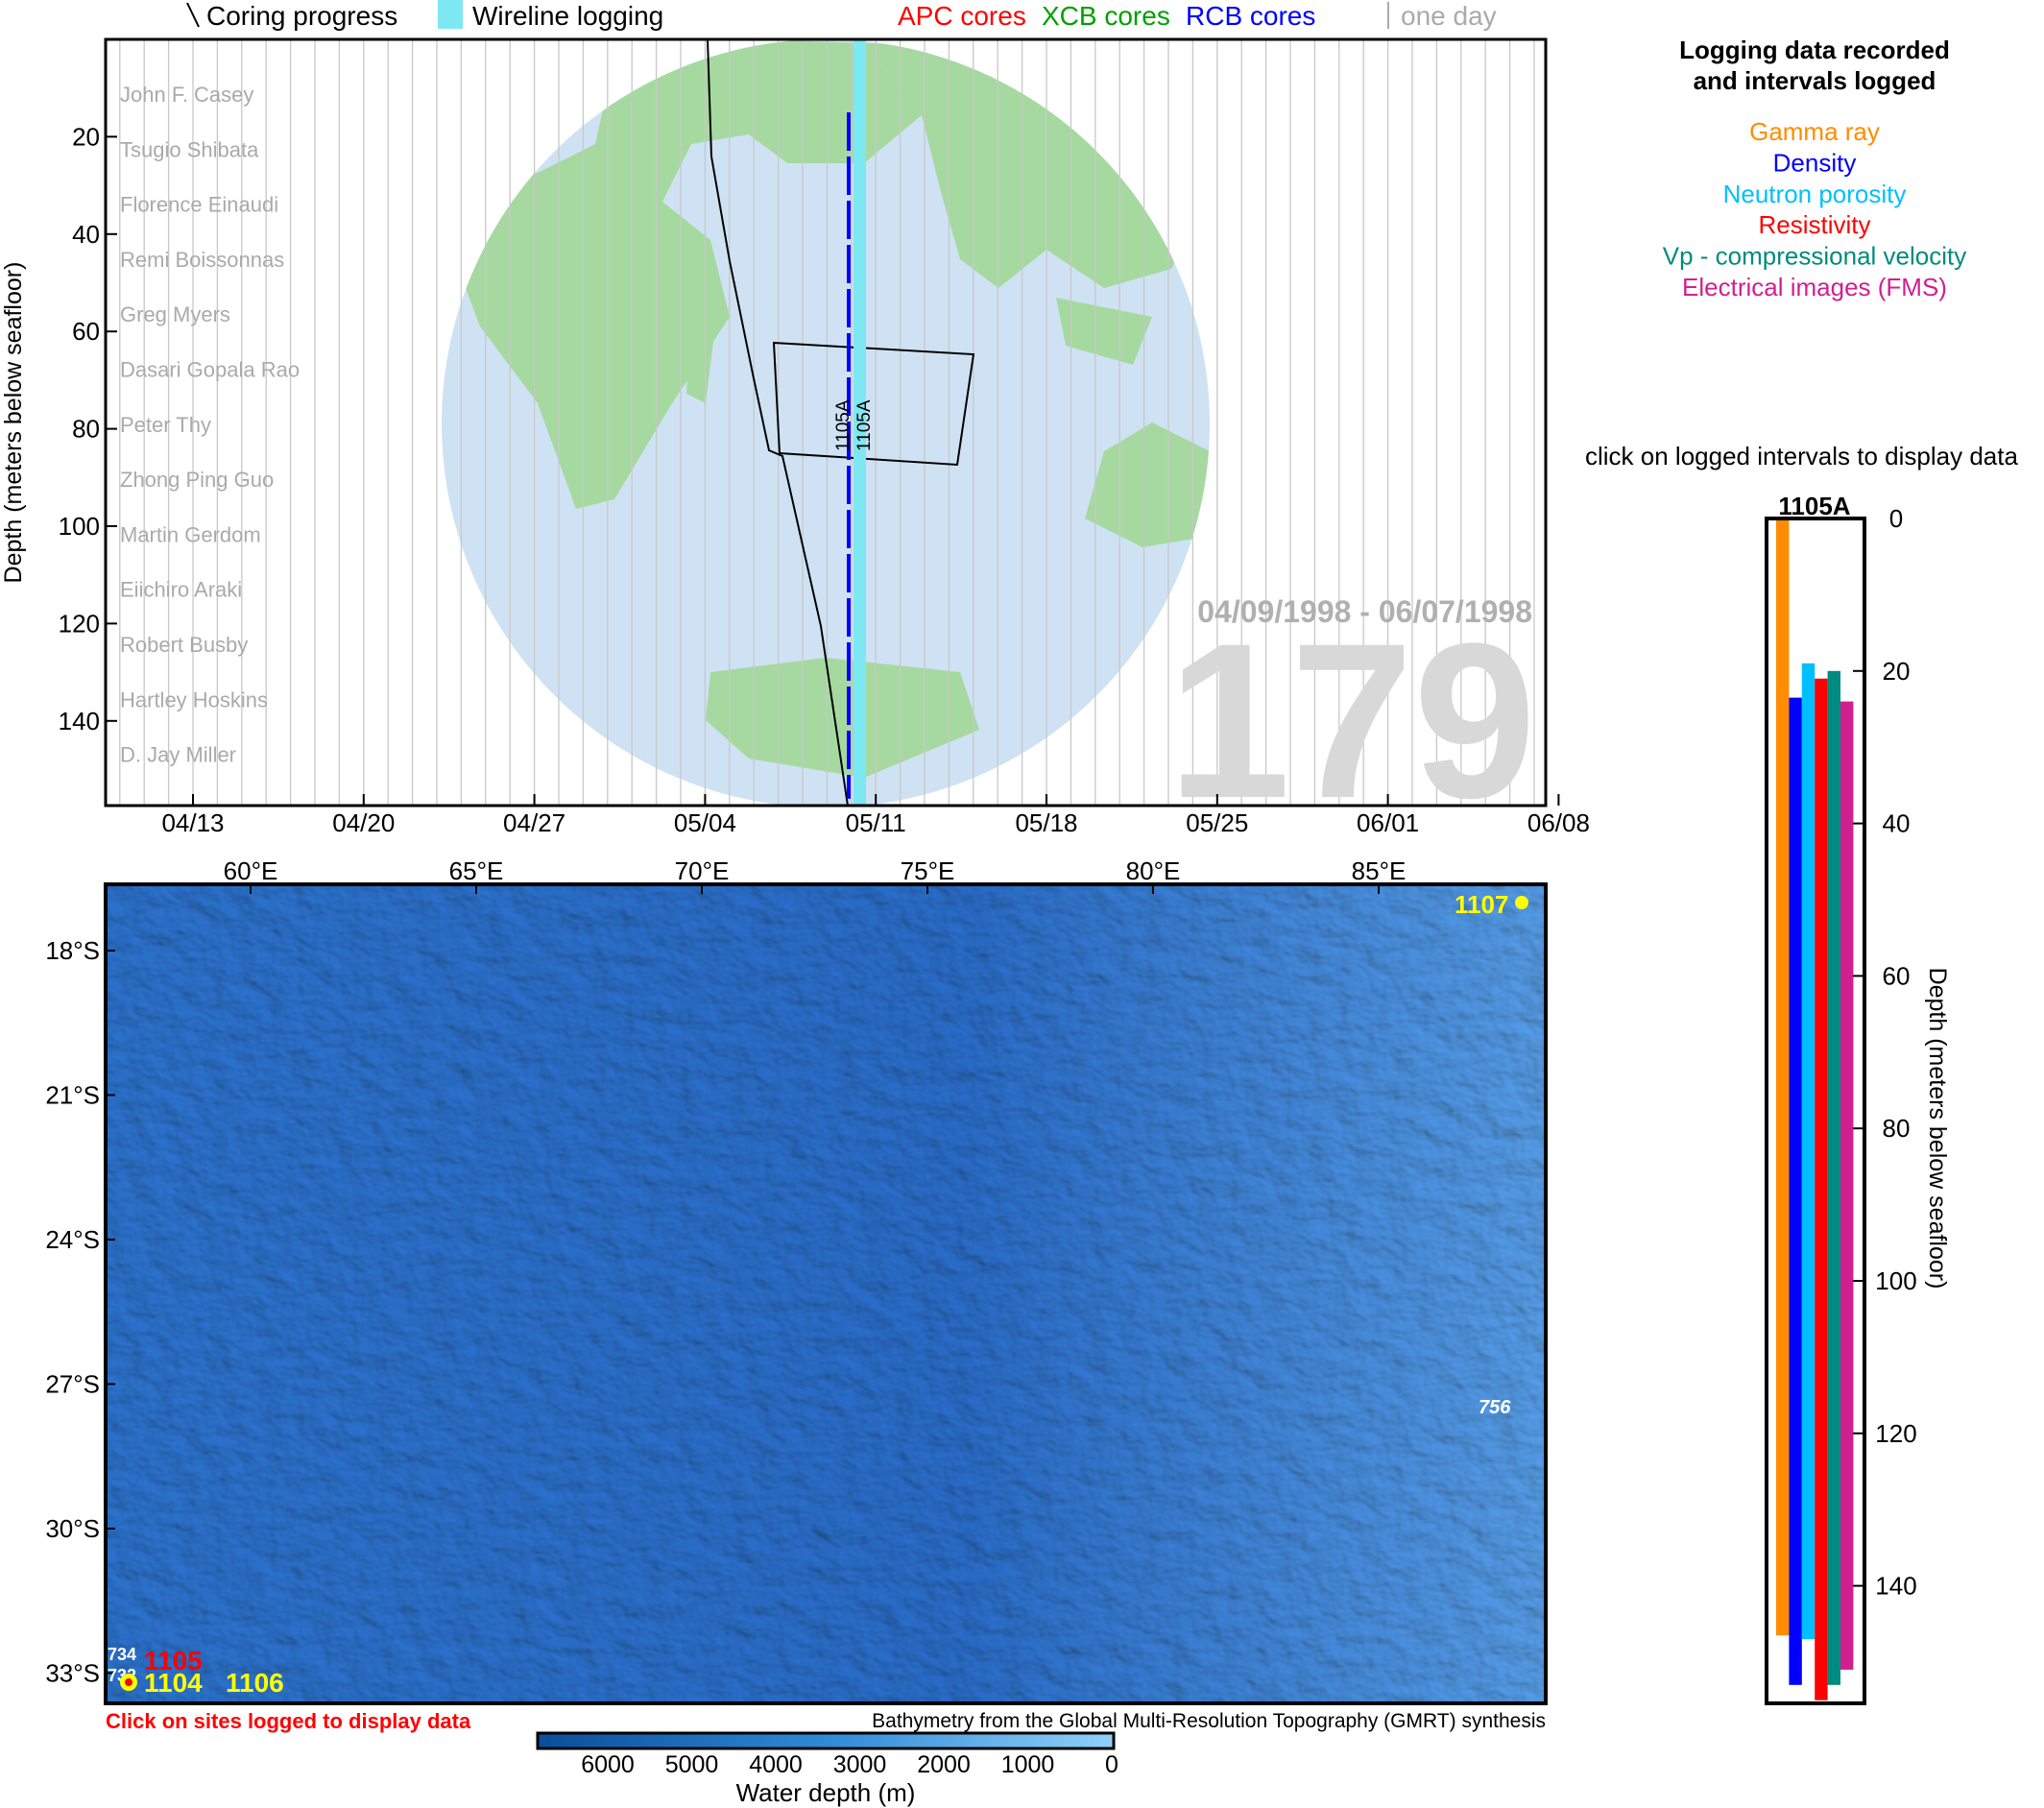 This screenshot has height=1808, width=2044. Describe the element at coordinates (864, 425) in the screenshot. I see `hole-label-logging: 1105A` at that location.